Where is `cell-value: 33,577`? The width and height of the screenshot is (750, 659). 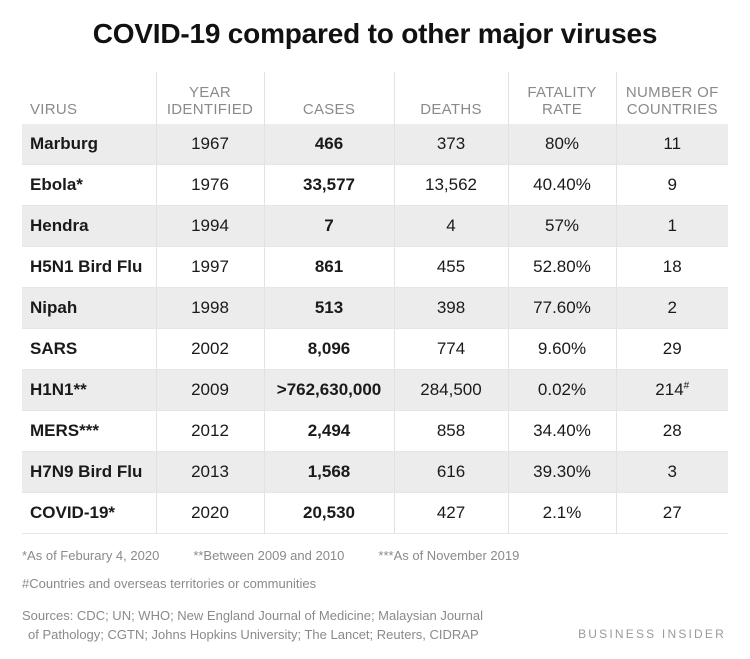
cell-value: 33,577 is located at coordinates (329, 184).